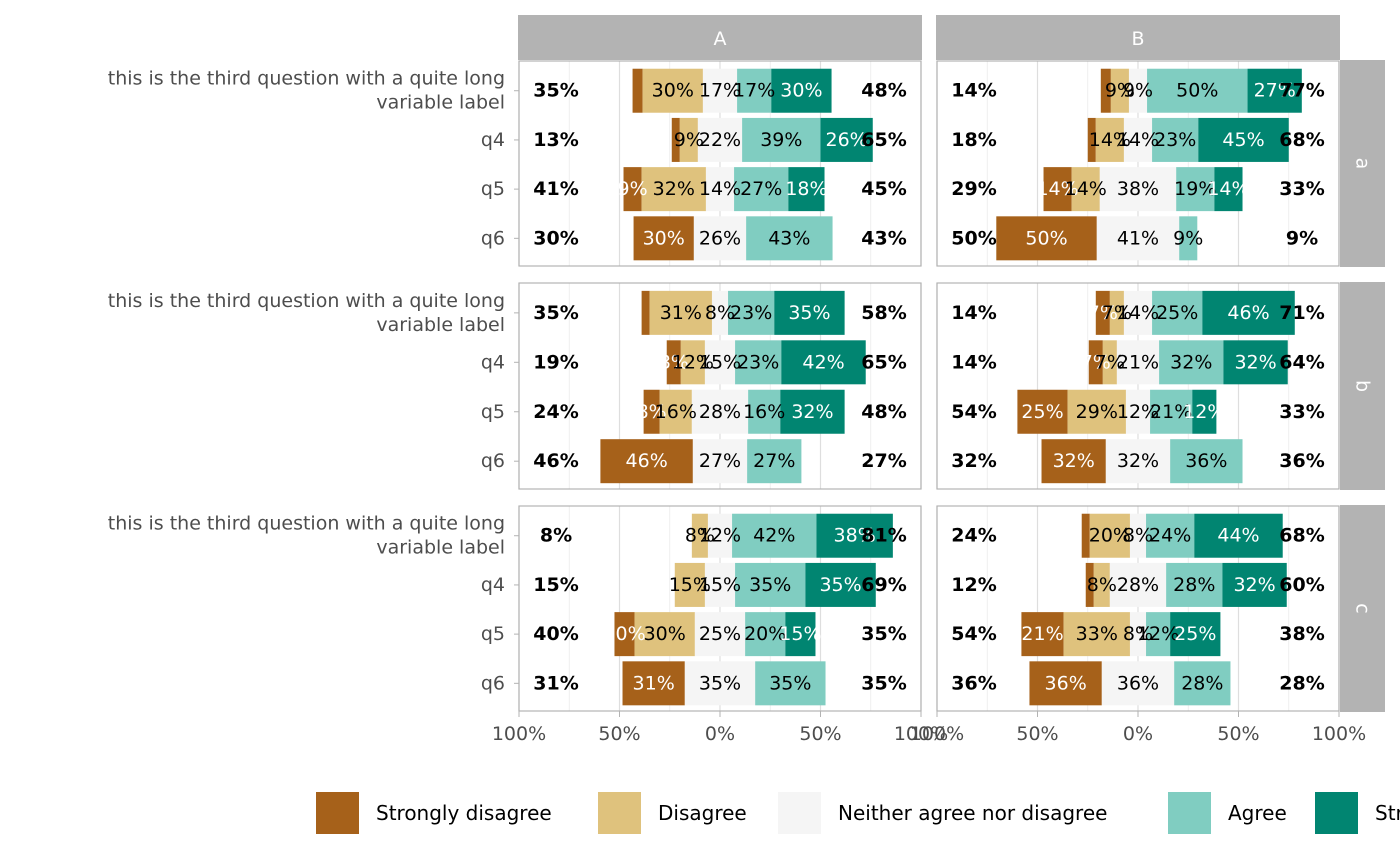 The height and width of the screenshot is (865, 1400). Describe the element at coordinates (720, 386) in the screenshot. I see `panel-border` at that location.